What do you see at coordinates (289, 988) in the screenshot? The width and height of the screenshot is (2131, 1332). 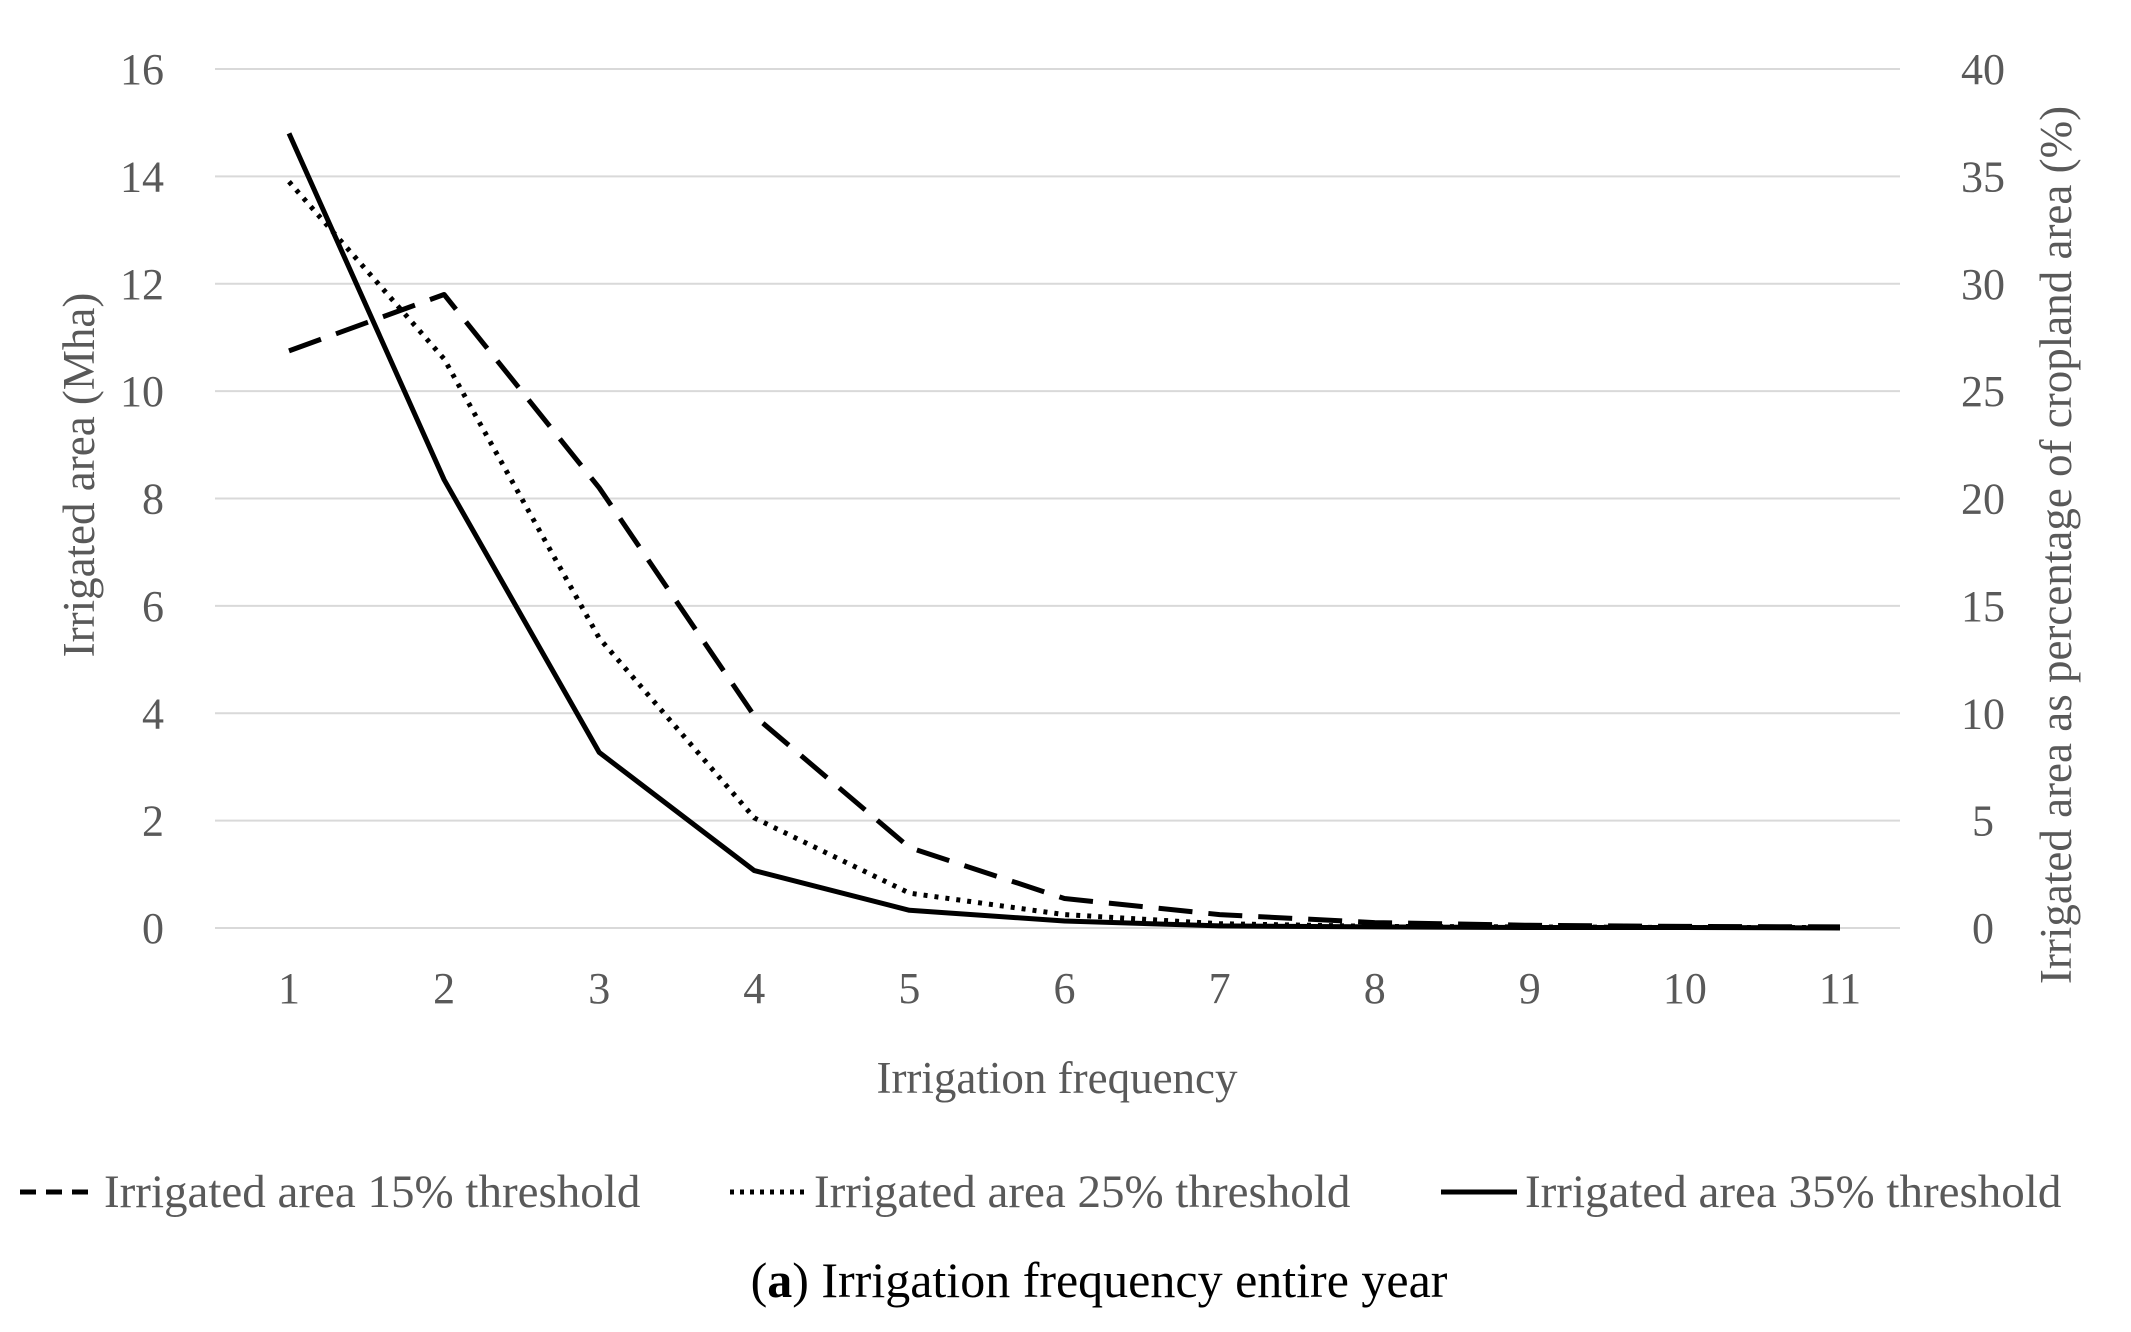 I see `x-tick-label: 1` at bounding box center [289, 988].